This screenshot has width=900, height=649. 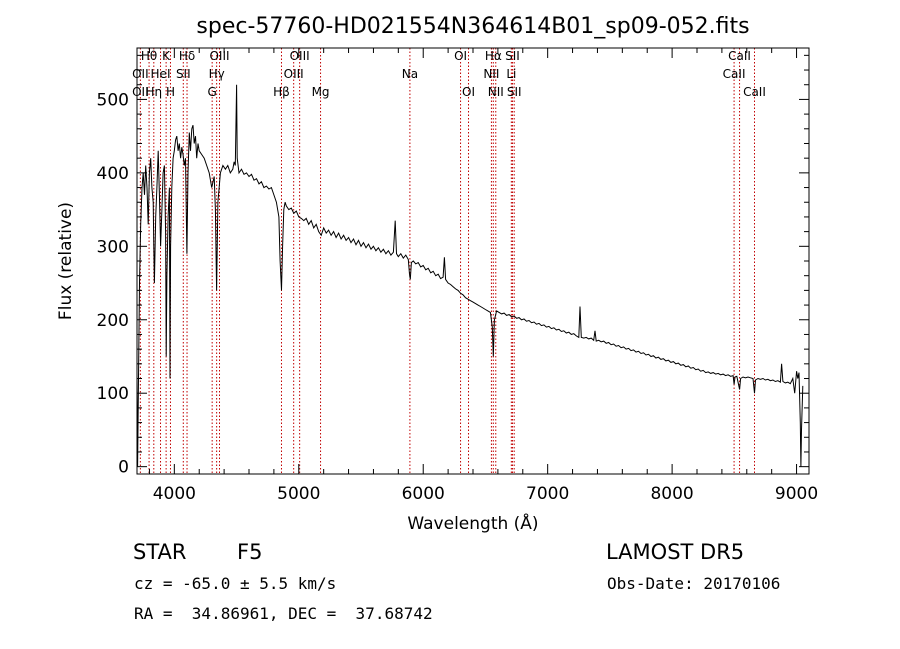 I want to click on spectral-line-label: Hδ, so click(x=187, y=56).